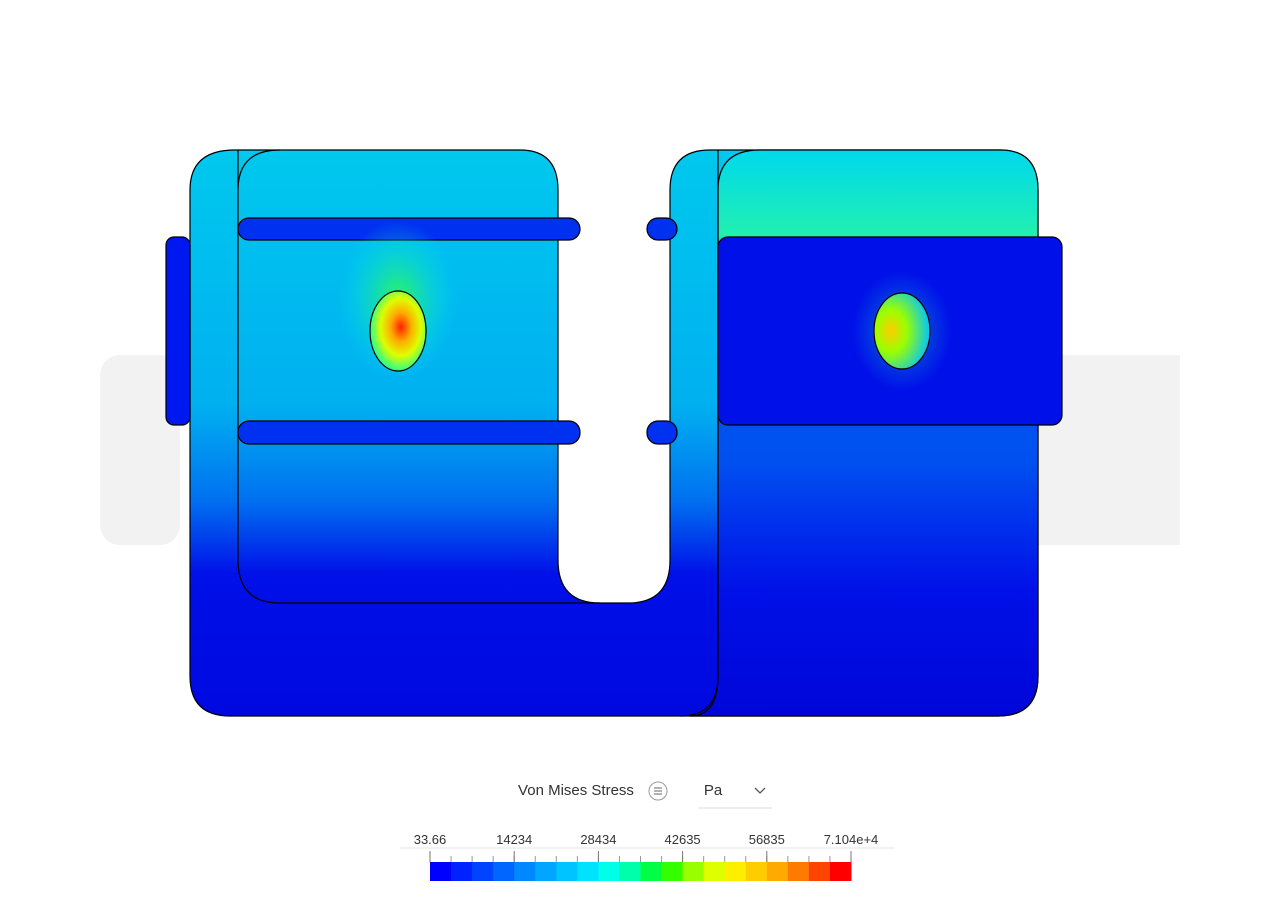 This screenshot has height=905, width=1281. Describe the element at coordinates (514, 839) in the screenshot. I see `tick-label: 14234` at that location.